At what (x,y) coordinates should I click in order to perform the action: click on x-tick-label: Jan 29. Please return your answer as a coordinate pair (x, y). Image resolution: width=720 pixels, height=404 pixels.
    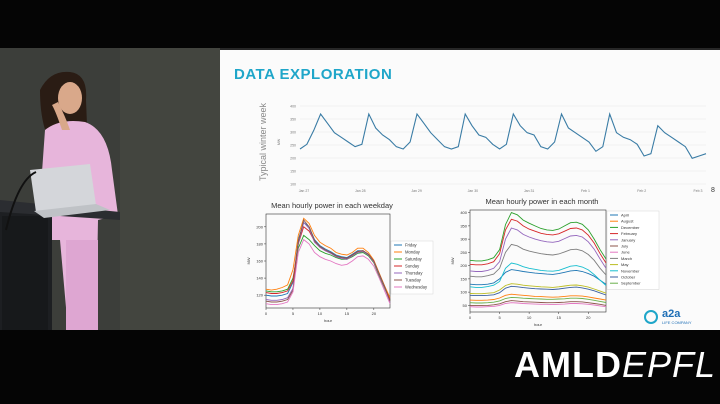
    Looking at the image, I should click on (416, 191).